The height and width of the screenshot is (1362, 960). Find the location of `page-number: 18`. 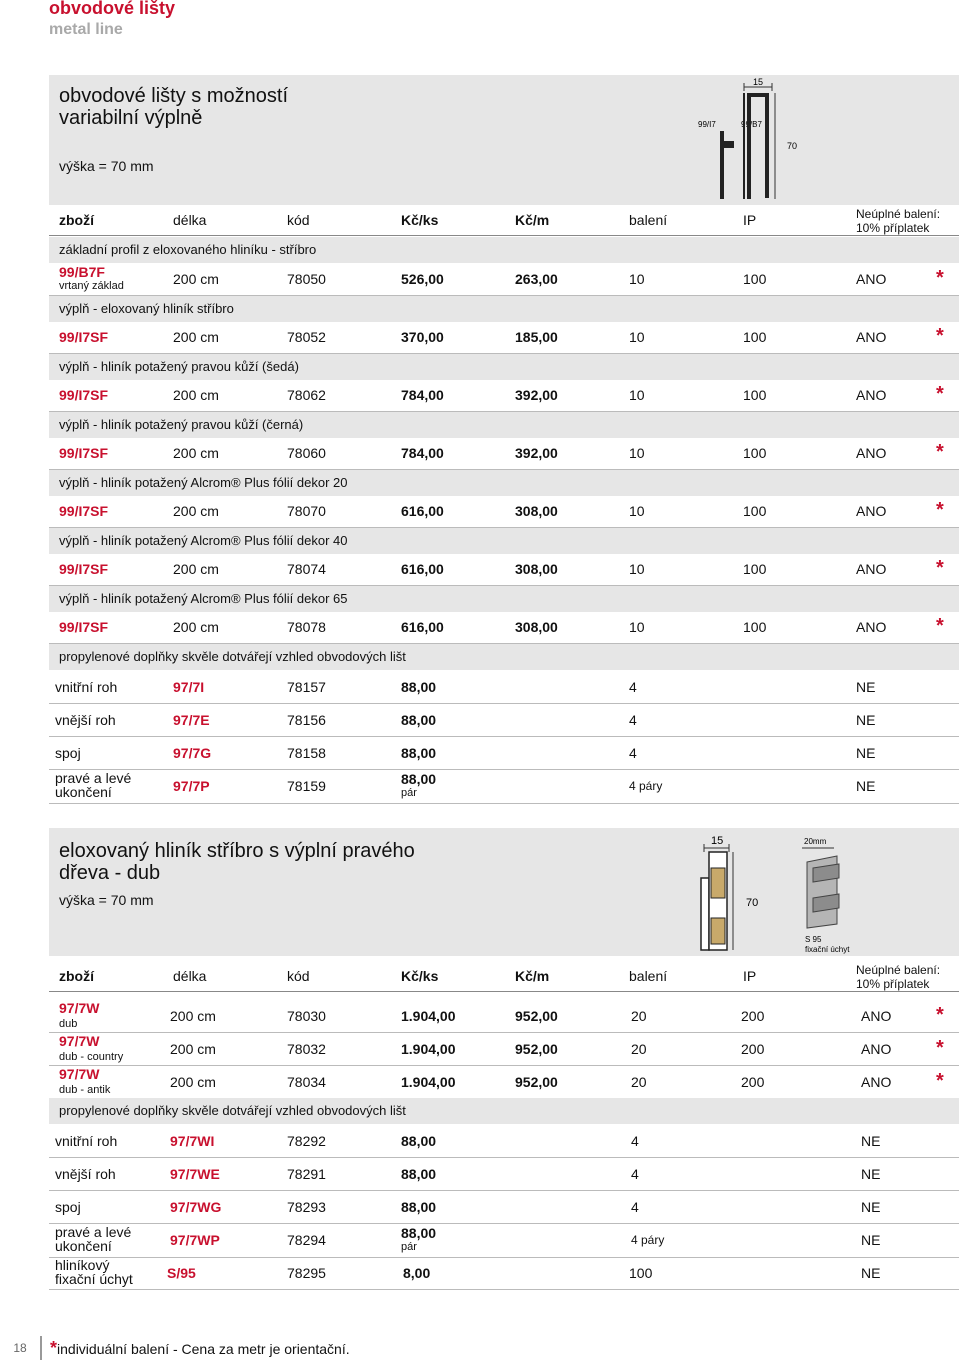

page-number: 18 is located at coordinates (21, 1348).